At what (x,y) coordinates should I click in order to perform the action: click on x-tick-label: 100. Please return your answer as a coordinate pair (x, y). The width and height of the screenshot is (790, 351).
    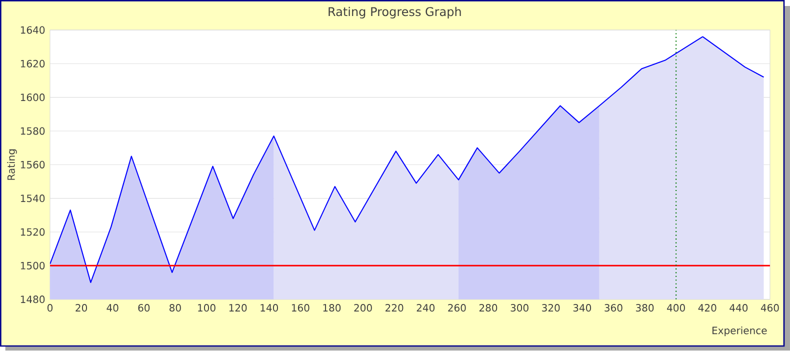
    Looking at the image, I should click on (207, 308).